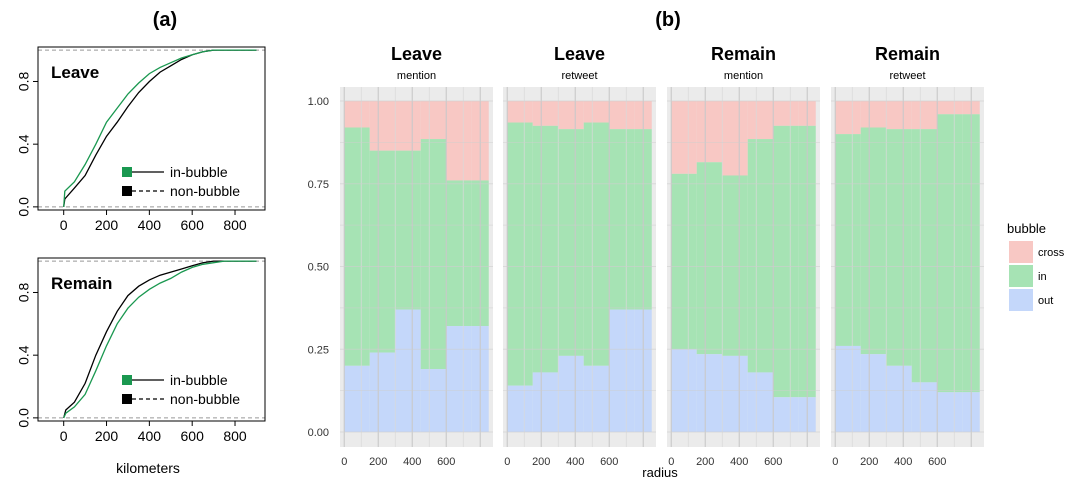 This screenshot has height=482, width=1067. Describe the element at coordinates (1021, 276) in the screenshot. I see `legend-key-in` at that location.